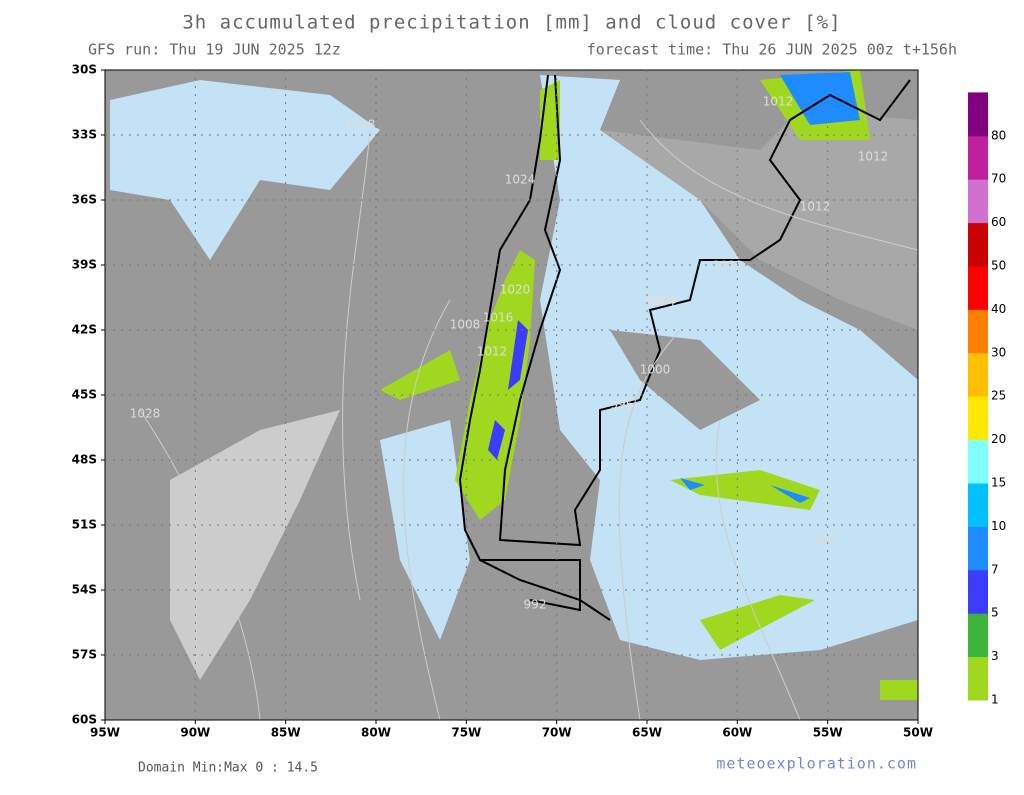 This screenshot has width=1024, height=795. What do you see at coordinates (498, 318) in the screenshot?
I see `isobar-label: 1016` at bounding box center [498, 318].